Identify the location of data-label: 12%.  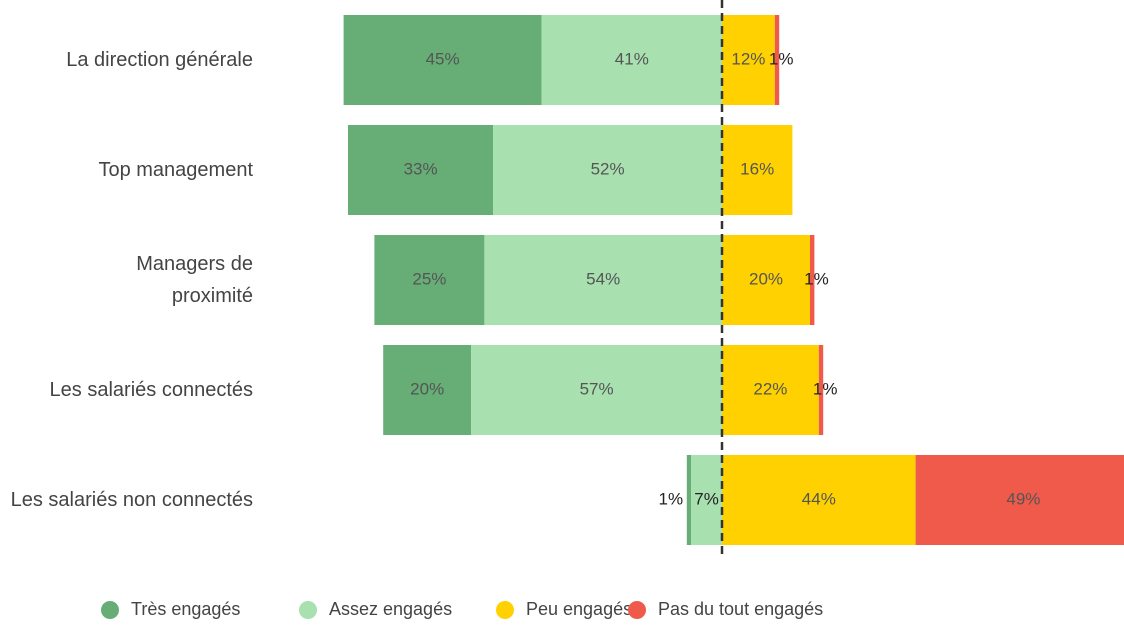
(748, 58).